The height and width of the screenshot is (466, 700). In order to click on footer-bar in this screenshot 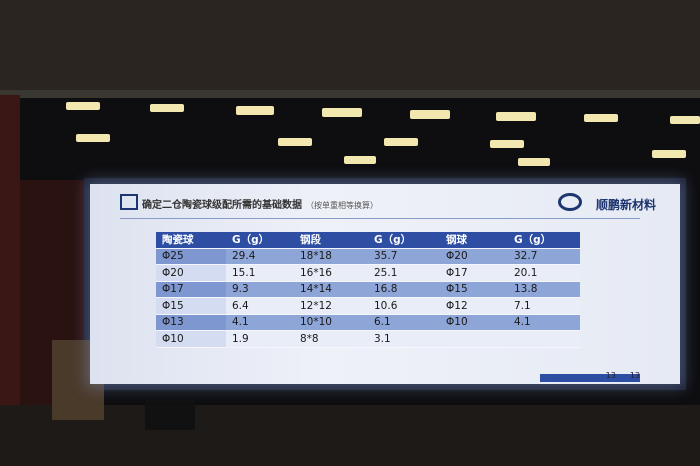, I will do `click(590, 378)`.